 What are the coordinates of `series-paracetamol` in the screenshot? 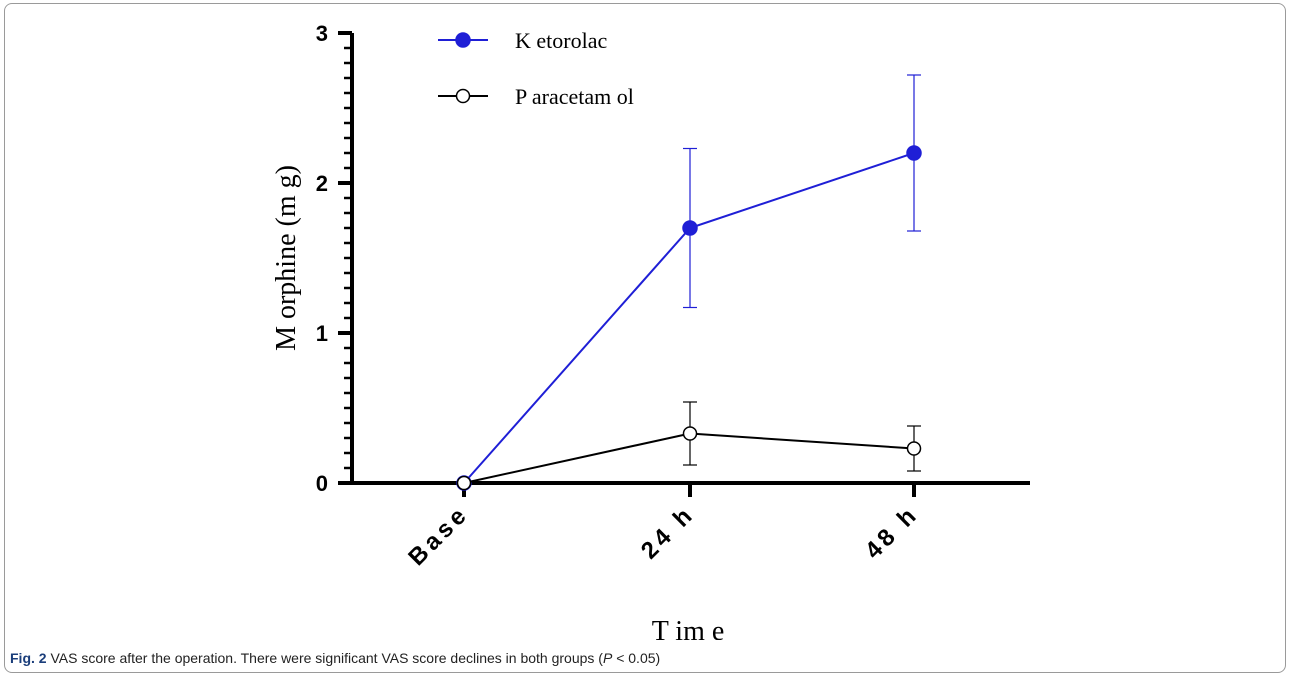 It's located at (689, 446).